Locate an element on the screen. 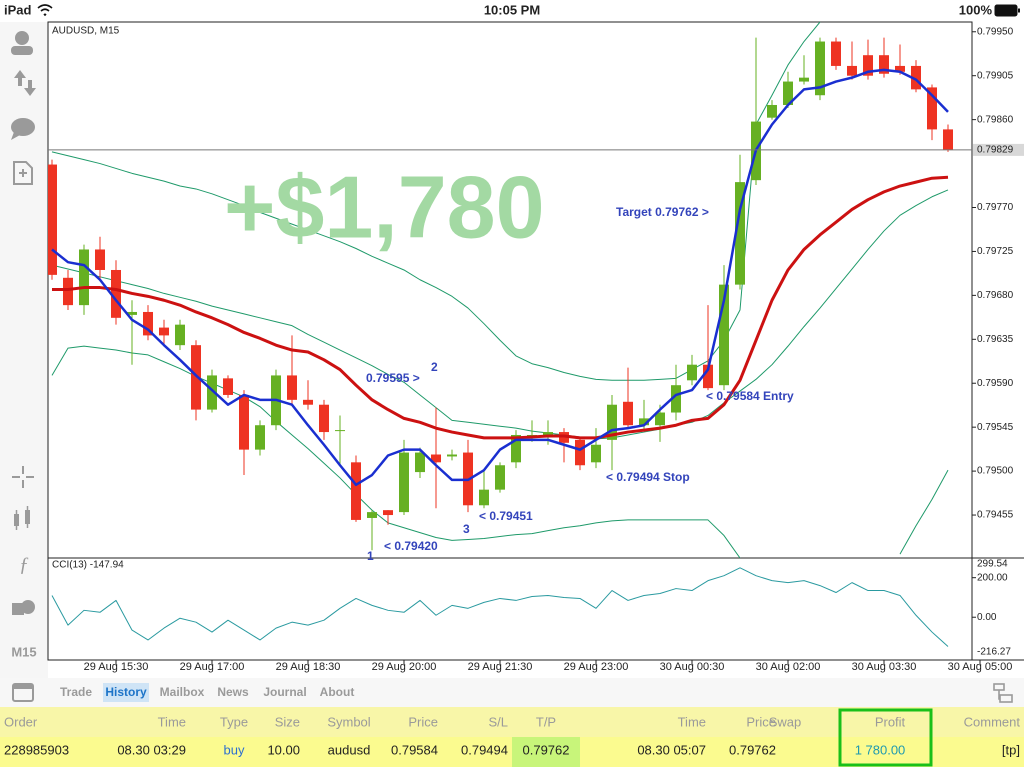  tab-bar is located at coordinates (512, 692).